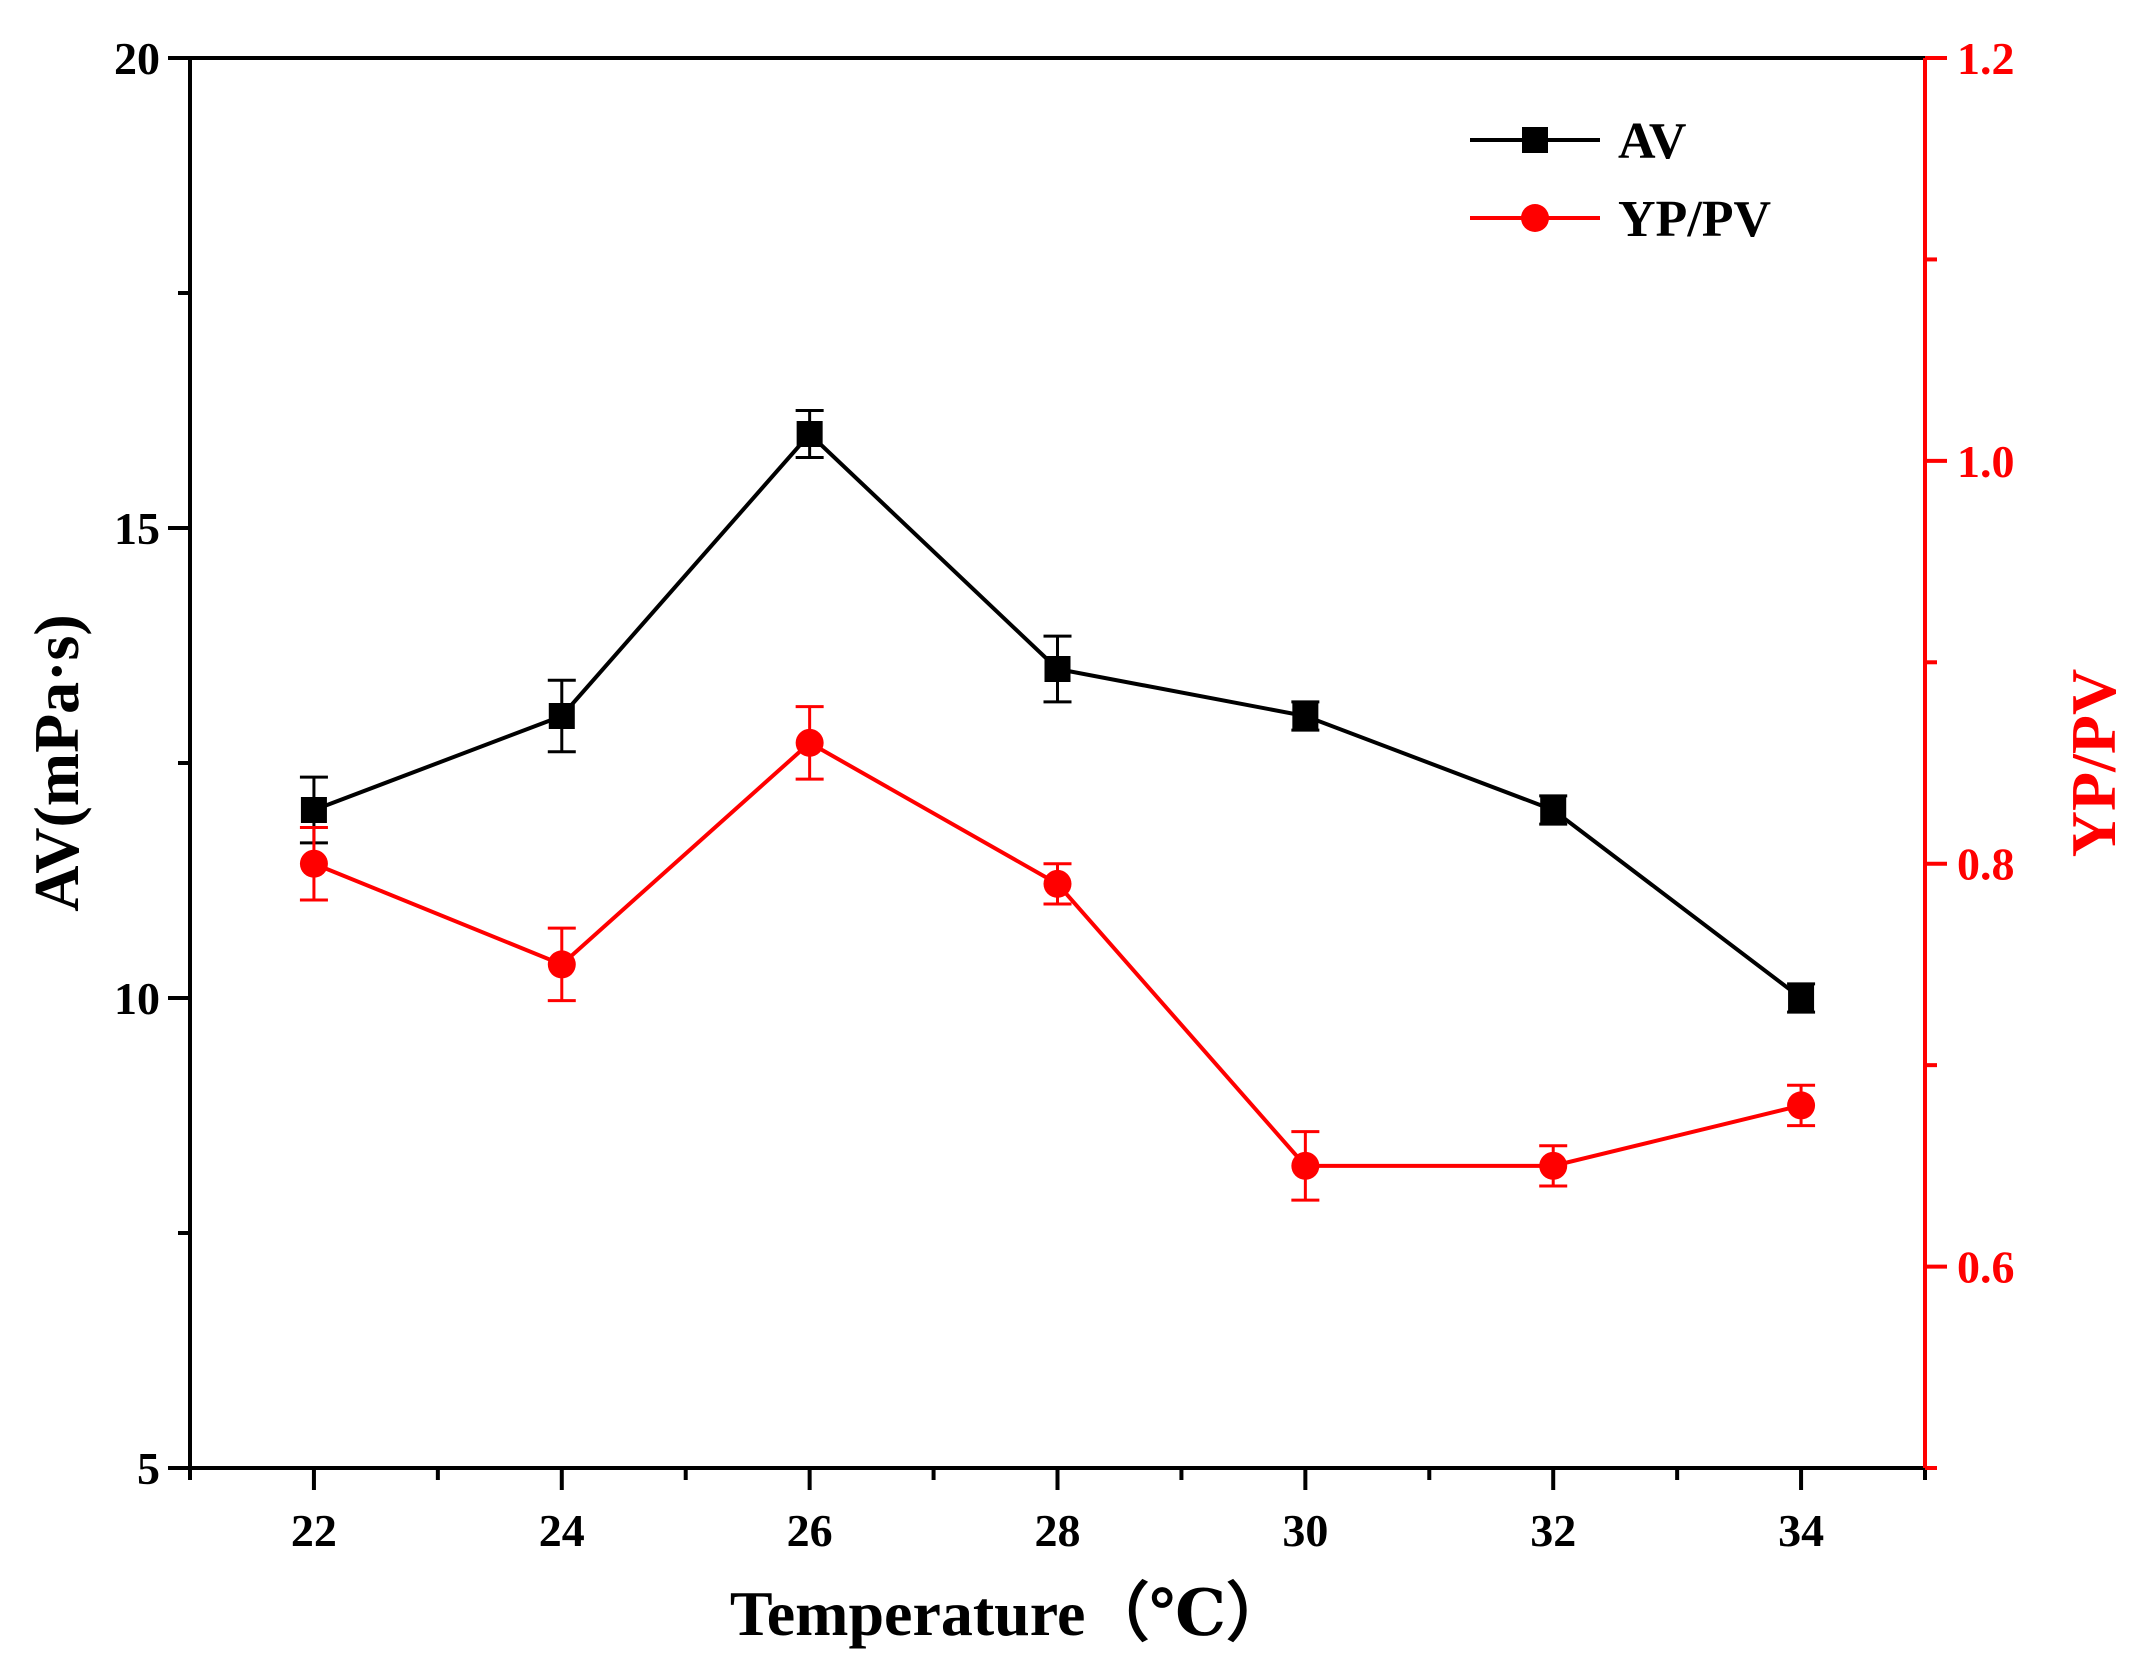 This screenshot has height=1655, width=2137. What do you see at coordinates (1553, 1530) in the screenshot?
I see `x-tick-label: 32` at bounding box center [1553, 1530].